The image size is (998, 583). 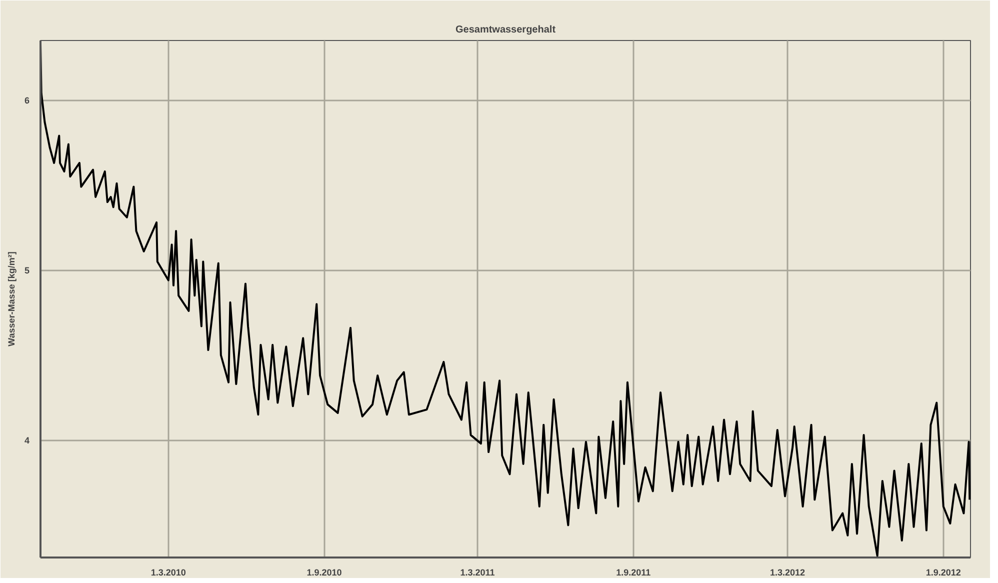 I want to click on y-tick-label: 5, so click(x=27, y=271).